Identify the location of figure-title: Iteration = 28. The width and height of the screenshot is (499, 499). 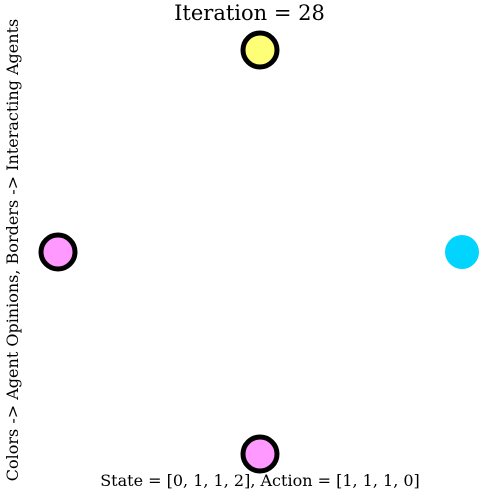
(249, 13).